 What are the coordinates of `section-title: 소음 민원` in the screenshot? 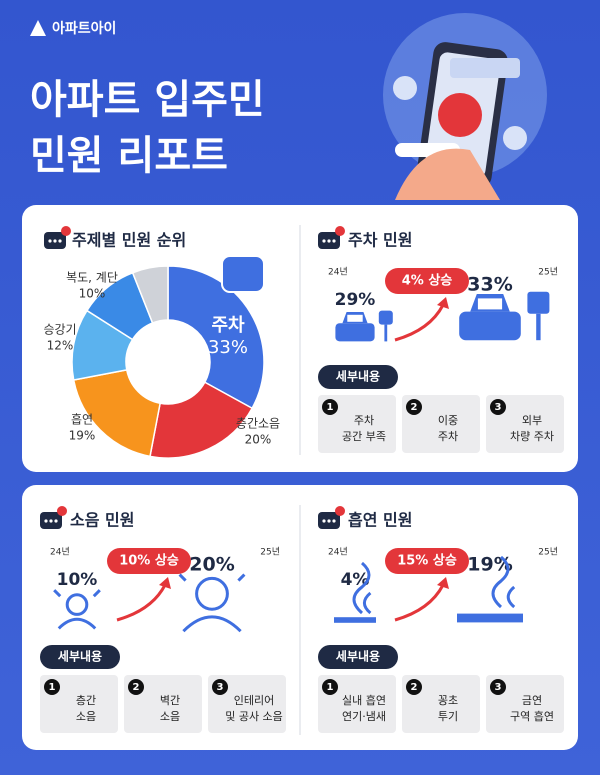 It's located at (102, 520).